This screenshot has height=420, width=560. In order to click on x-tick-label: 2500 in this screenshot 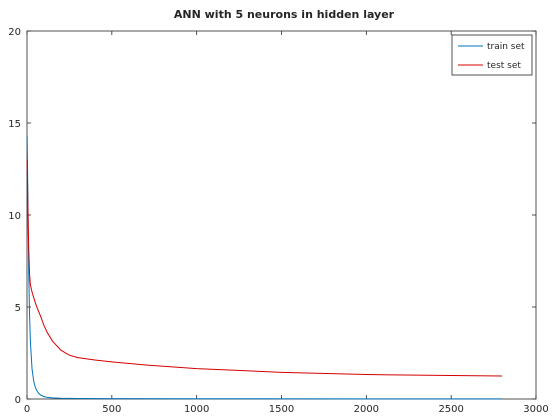, I will do `click(450, 409)`.